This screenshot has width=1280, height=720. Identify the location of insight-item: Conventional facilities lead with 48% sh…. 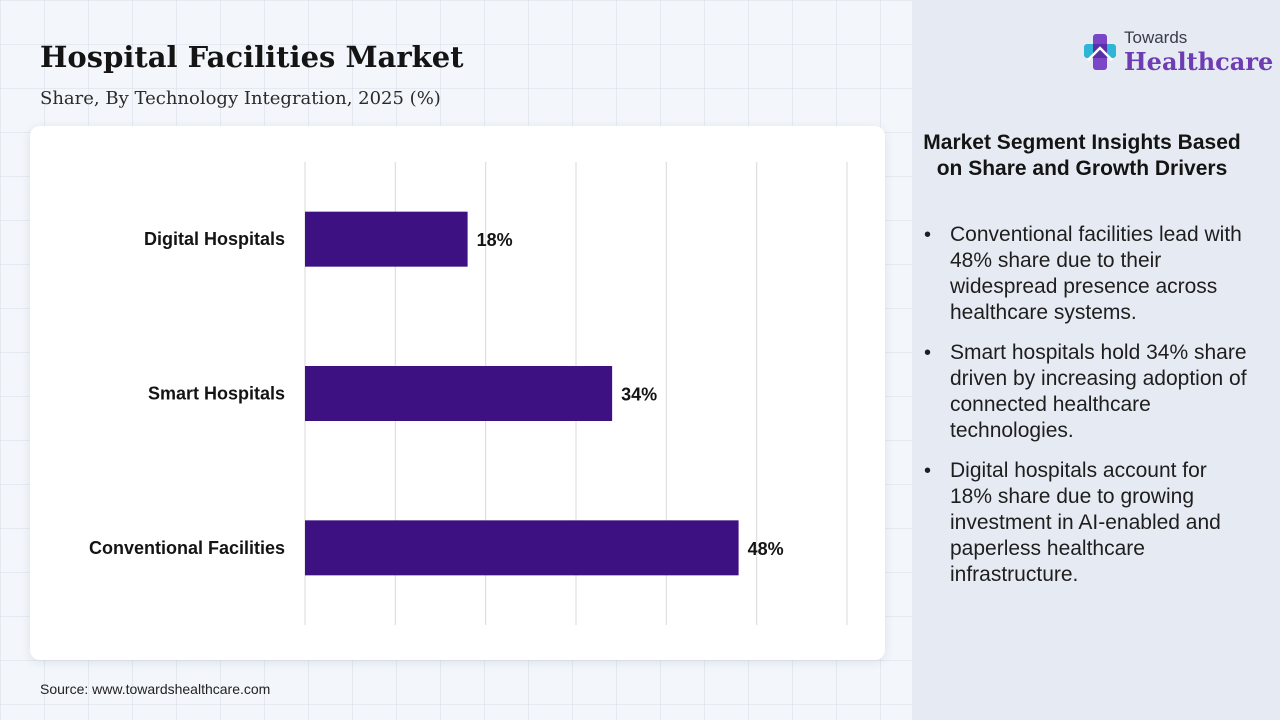
(1087, 274).